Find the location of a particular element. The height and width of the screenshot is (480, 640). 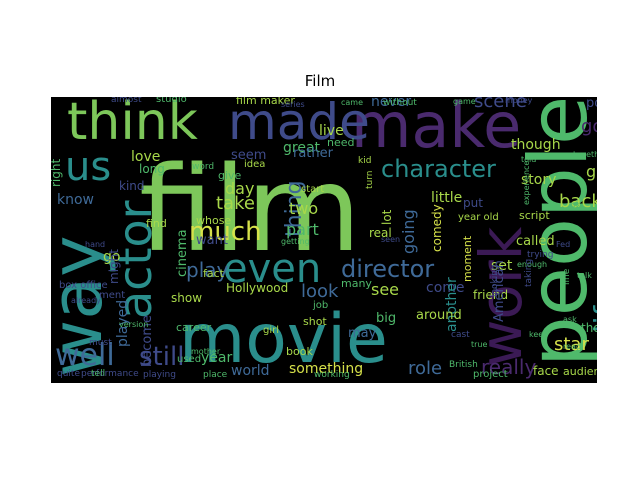

cloud-word: big is located at coordinates (386, 318).